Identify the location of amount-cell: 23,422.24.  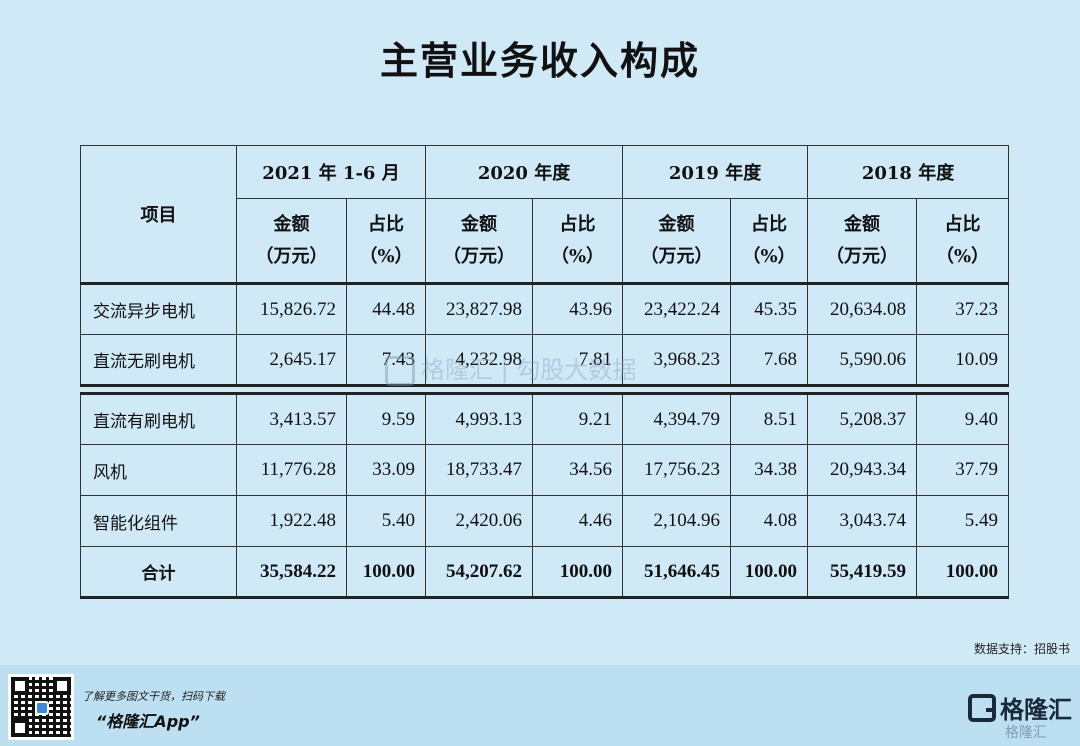
(677, 308).